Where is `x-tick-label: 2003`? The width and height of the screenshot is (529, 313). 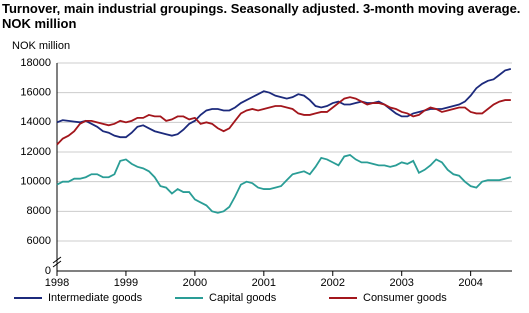
x-tick-label: 2003 is located at coordinates (401, 283).